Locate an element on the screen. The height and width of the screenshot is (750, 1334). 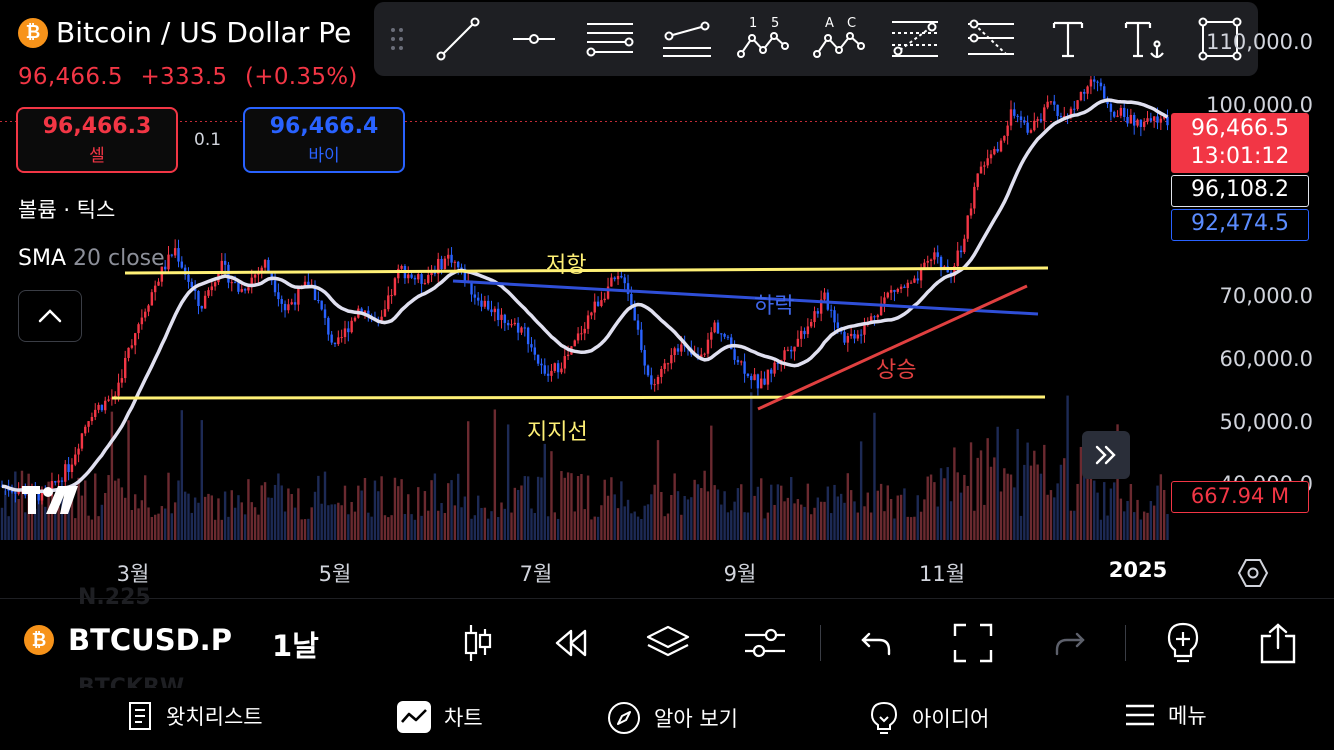
nav-chart: 차트 is located at coordinates (439, 717).